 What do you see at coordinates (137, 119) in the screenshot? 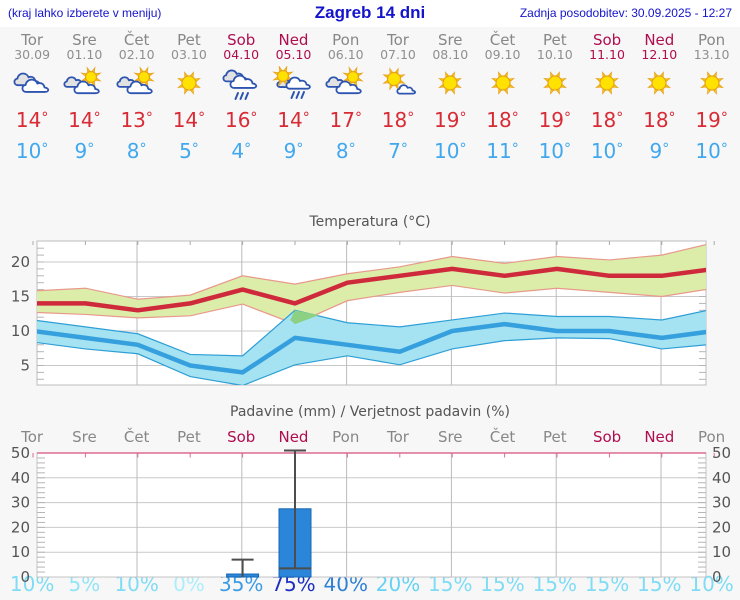
I see `tmax-value: 13°` at bounding box center [137, 119].